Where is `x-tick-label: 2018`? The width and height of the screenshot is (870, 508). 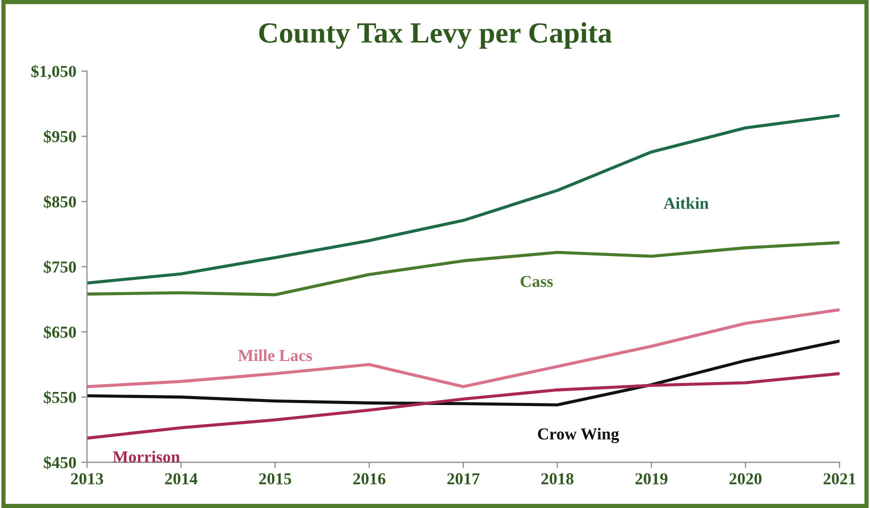 x-tick-label: 2018 is located at coordinates (557, 478).